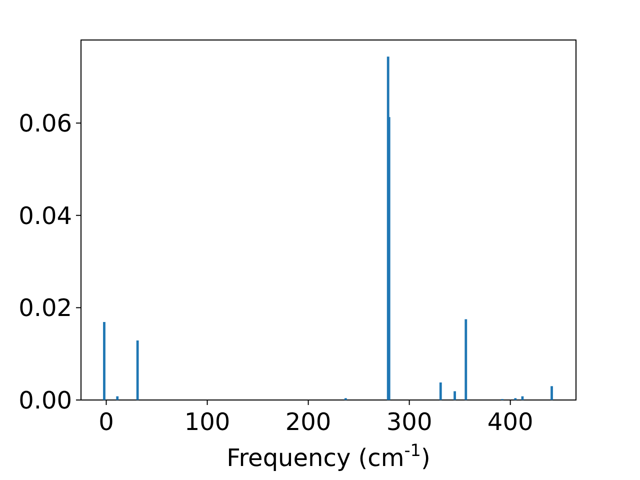 This screenshot has width=640, height=480. I want to click on x-axis-title: Frequency (cm$^{-1}$), so click(328, 456).